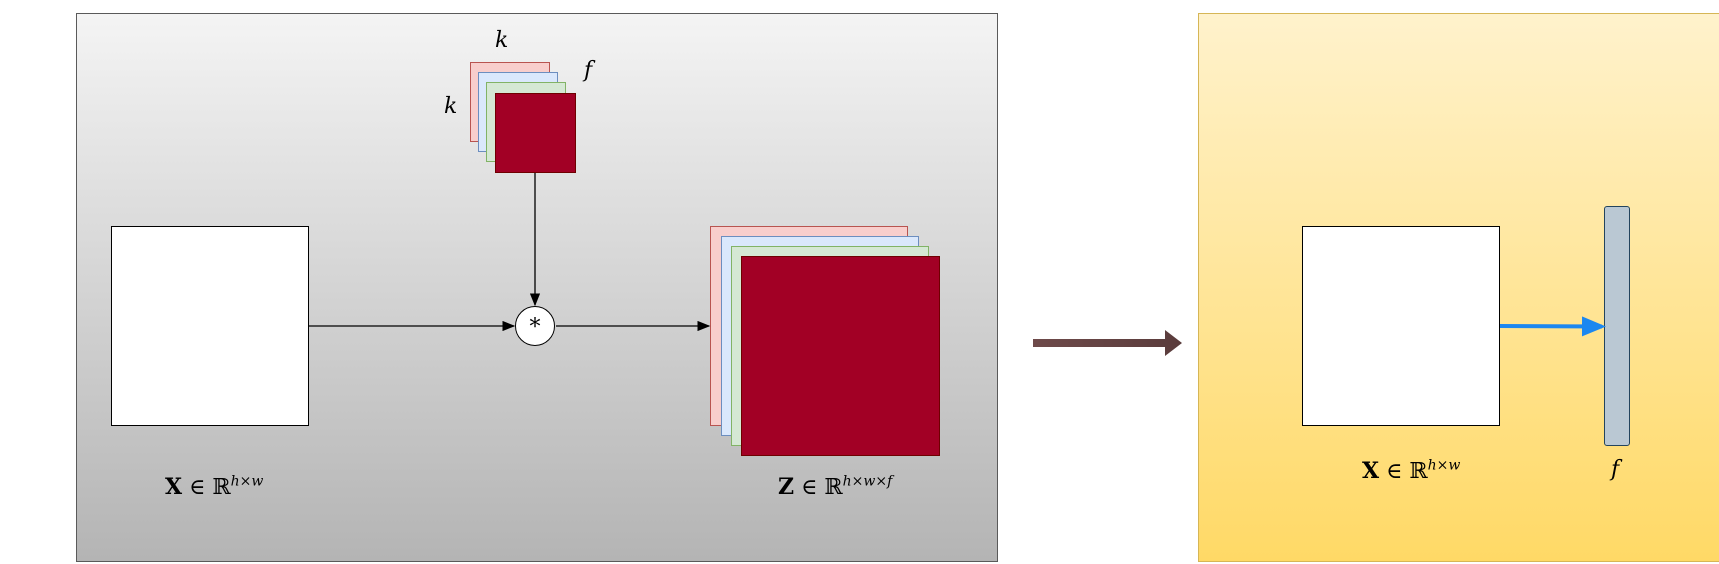  What do you see at coordinates (1444, 465) in the screenshot?
I see `dense-input-label-exponent: h×w` at bounding box center [1444, 465].